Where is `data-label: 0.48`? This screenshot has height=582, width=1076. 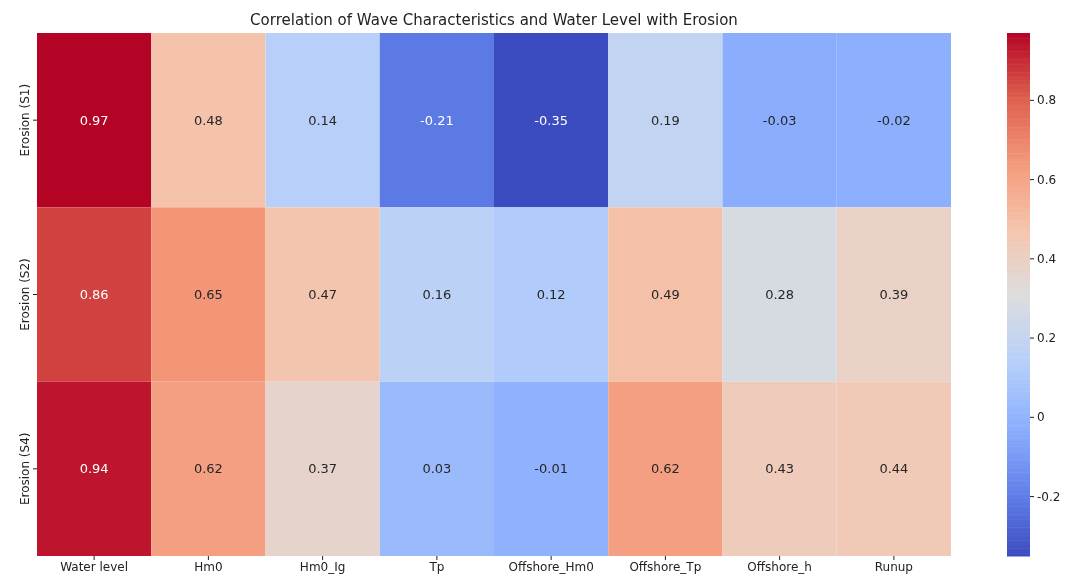 data-label: 0.48 is located at coordinates (208, 120).